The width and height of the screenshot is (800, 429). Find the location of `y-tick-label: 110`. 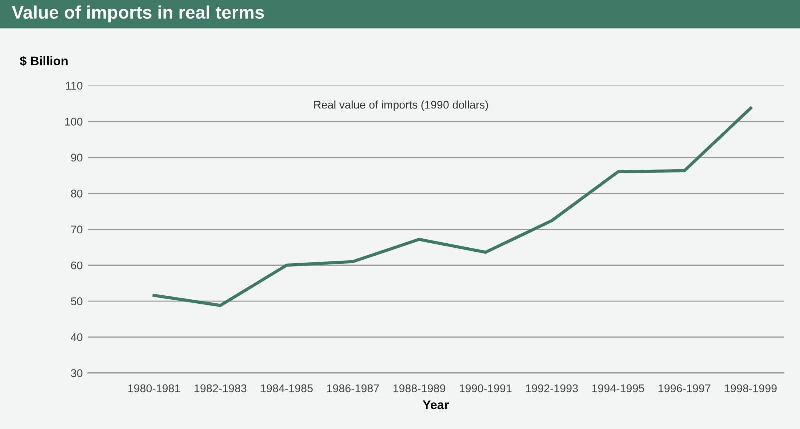

y-tick-label: 110 is located at coordinates (74, 86).